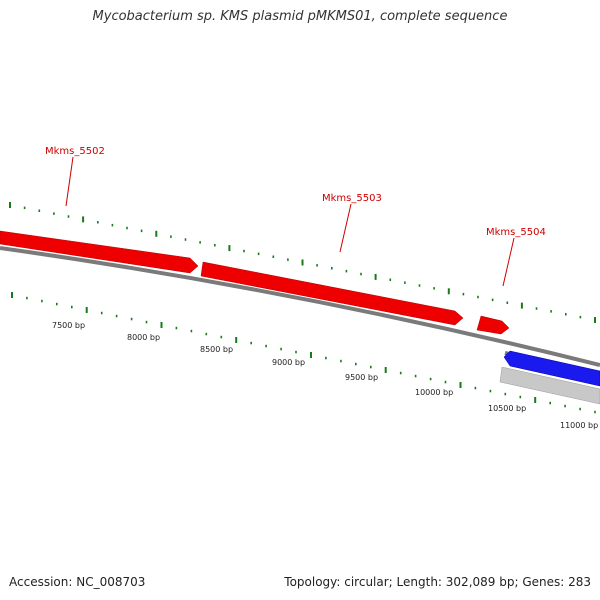 The height and width of the screenshot is (600, 600). What do you see at coordinates (551, 368) in the screenshot?
I see `reverse-gene-arrow` at bounding box center [551, 368].